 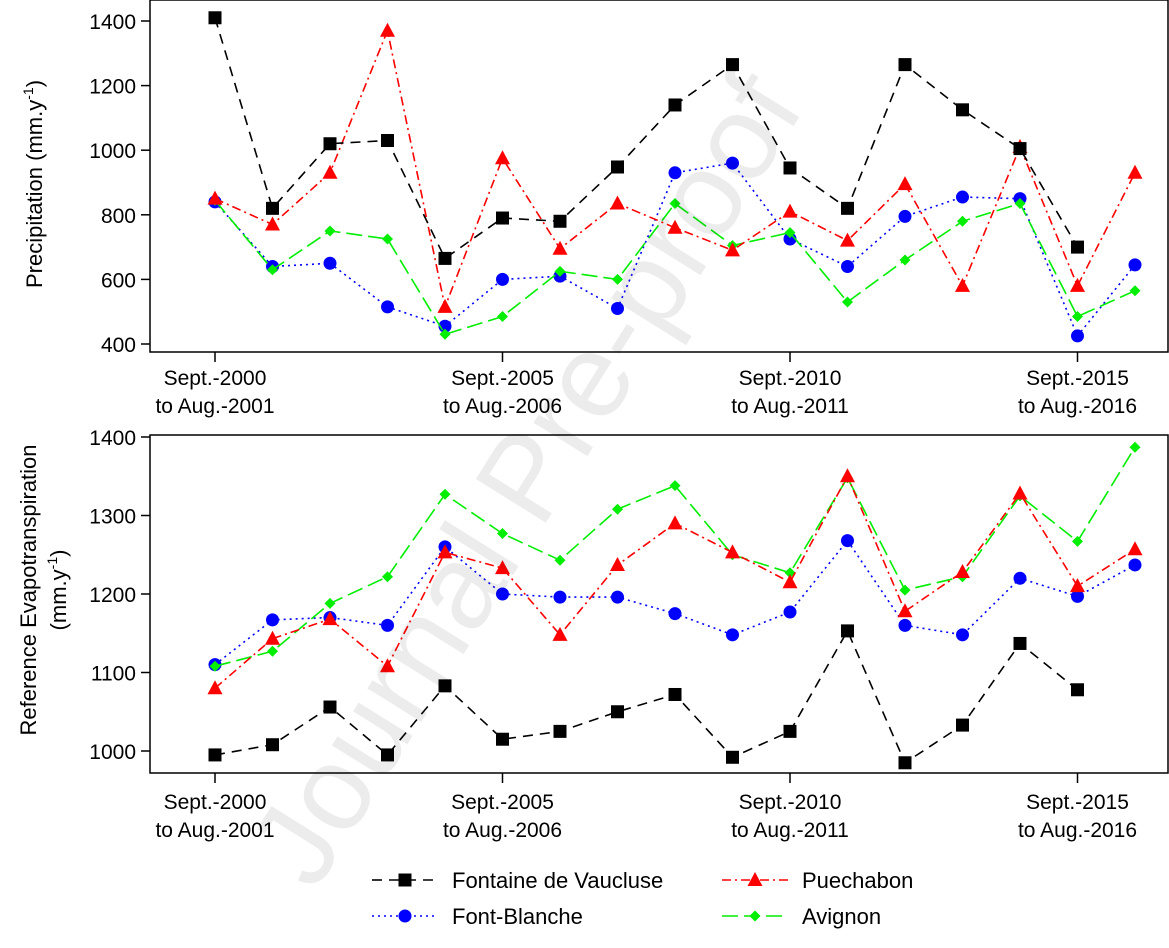 What do you see at coordinates (57, 590) in the screenshot?
I see `y-axis-title-unit: (mm.y-1)` at bounding box center [57, 590].